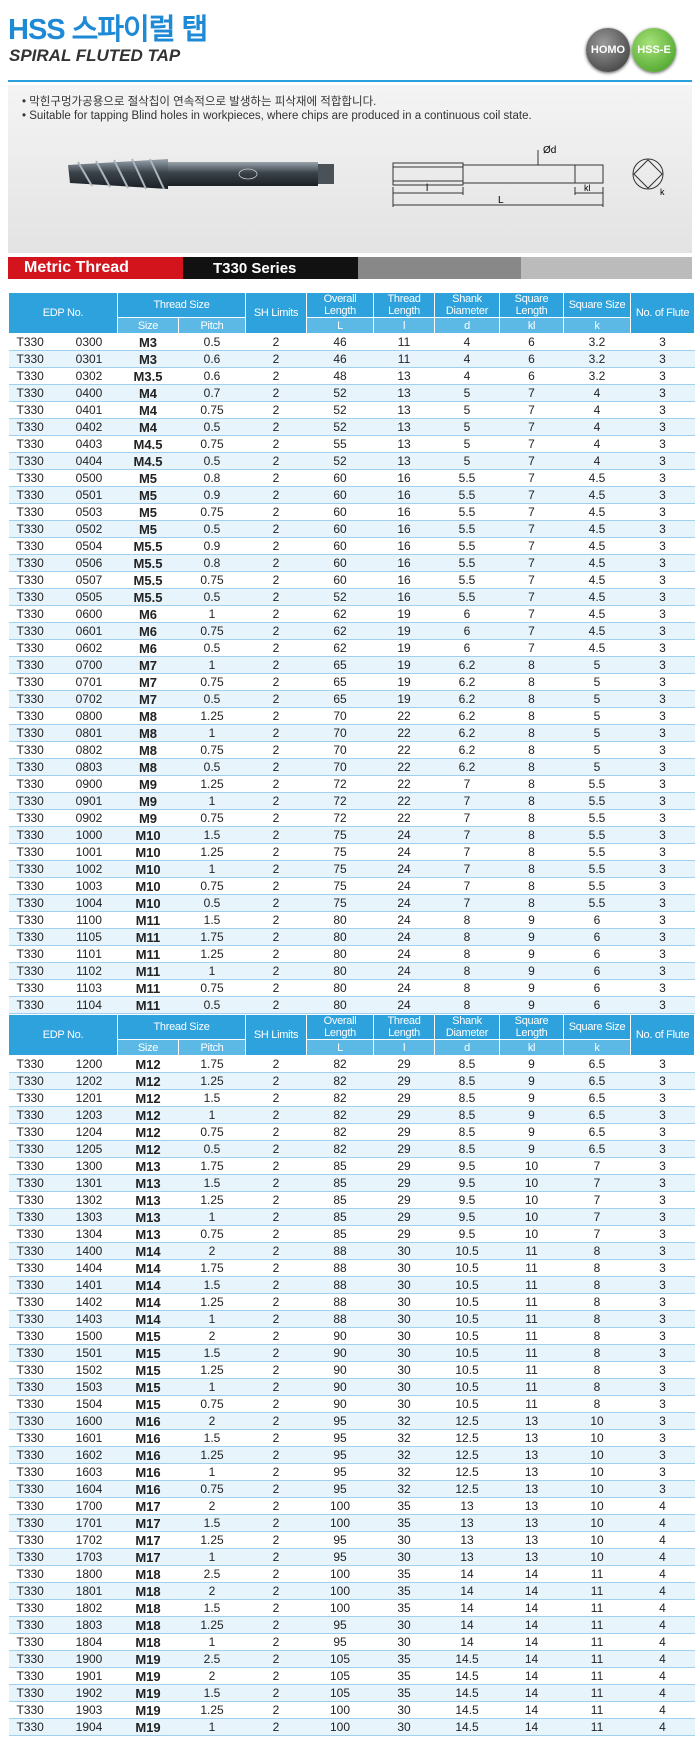 This screenshot has width=700, height=1746. I want to click on cell: 10.5, so click(467, 1336).